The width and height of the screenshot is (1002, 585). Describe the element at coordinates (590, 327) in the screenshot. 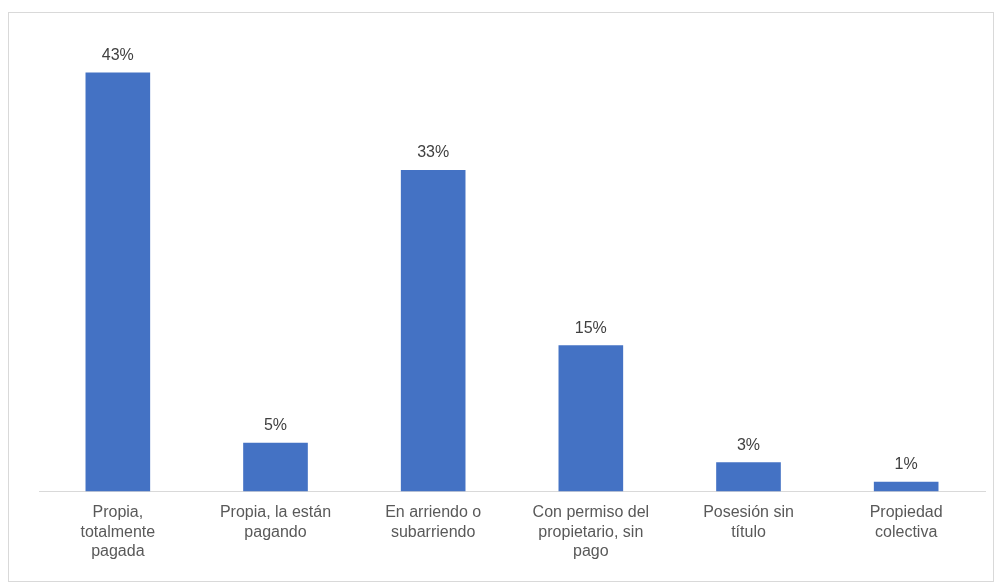

I see `data-label: 15%` at that location.